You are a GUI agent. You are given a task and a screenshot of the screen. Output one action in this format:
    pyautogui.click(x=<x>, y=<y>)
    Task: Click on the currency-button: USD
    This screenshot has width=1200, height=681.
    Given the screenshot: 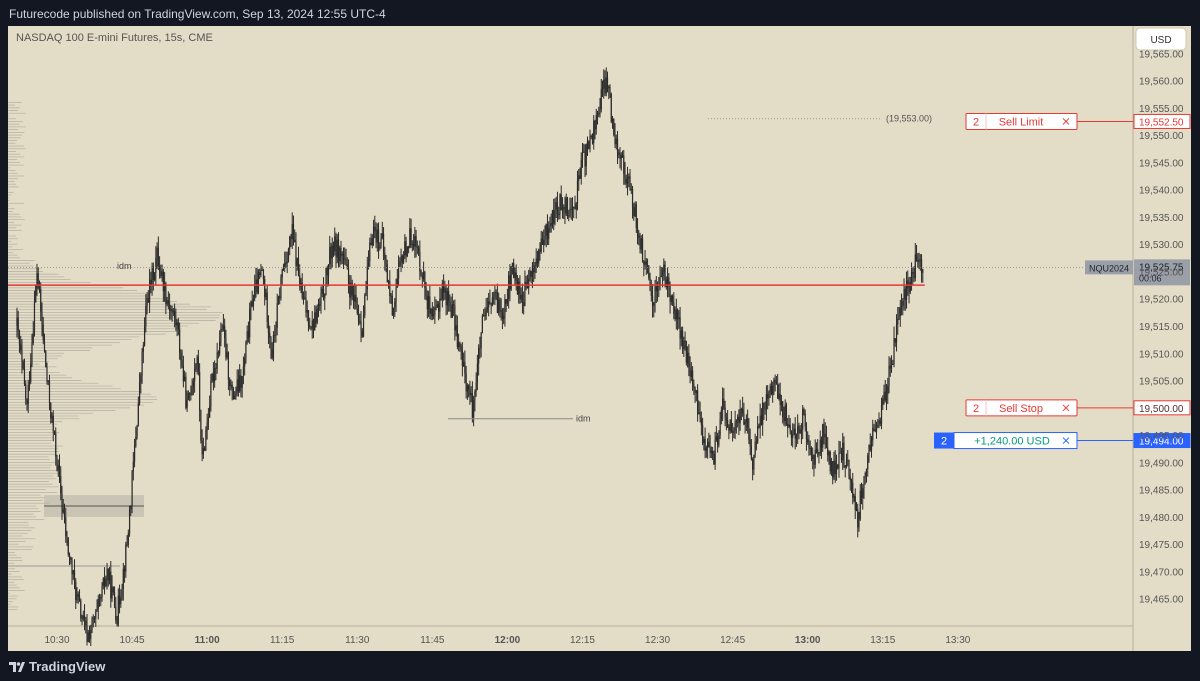 What is the action you would take?
    pyautogui.click(x=1160, y=40)
    